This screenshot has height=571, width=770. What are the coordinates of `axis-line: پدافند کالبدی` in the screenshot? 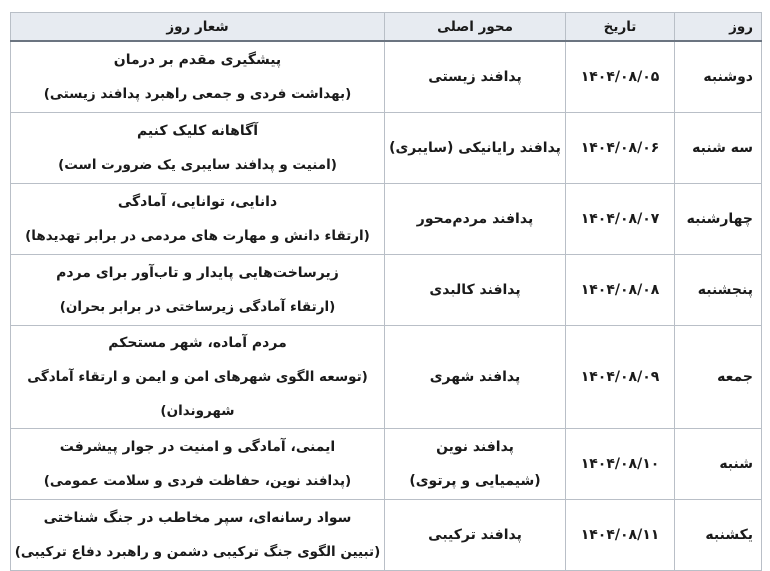 It's located at (475, 290).